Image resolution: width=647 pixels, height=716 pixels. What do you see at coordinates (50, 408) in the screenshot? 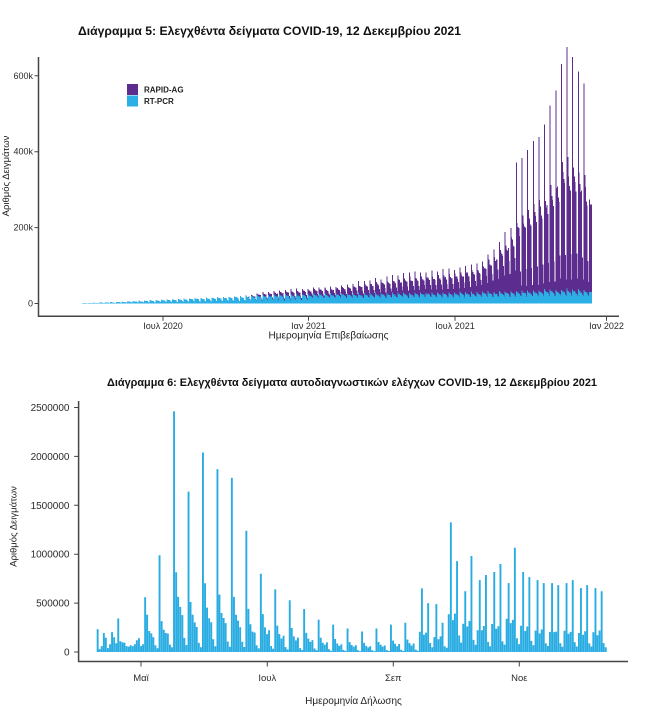
I see `svg-text: 2500000` at bounding box center [50, 408].